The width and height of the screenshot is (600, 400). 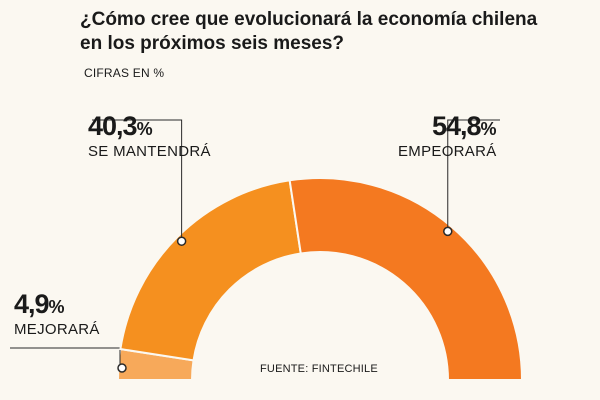 What do you see at coordinates (448, 231) in the screenshot?
I see `leader-dot-empeorara` at bounding box center [448, 231].